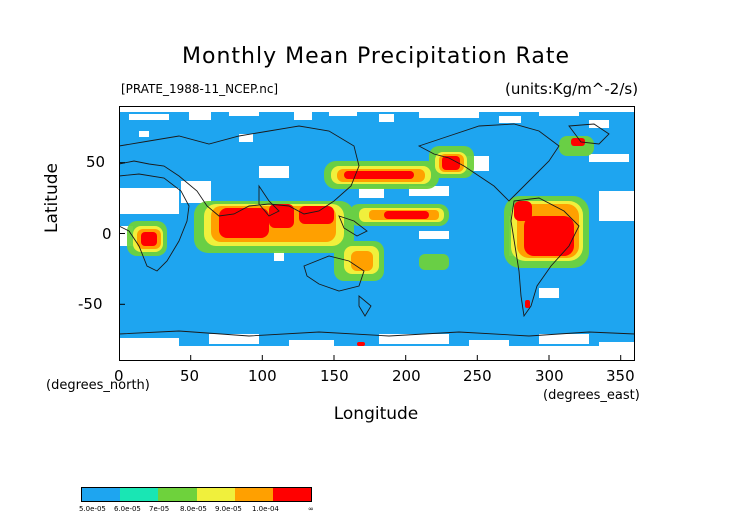 The width and height of the screenshot is (752, 532). Describe the element at coordinates (376, 56) in the screenshot. I see `chart-title: Monthly Mean Precipitation Rate` at that location.